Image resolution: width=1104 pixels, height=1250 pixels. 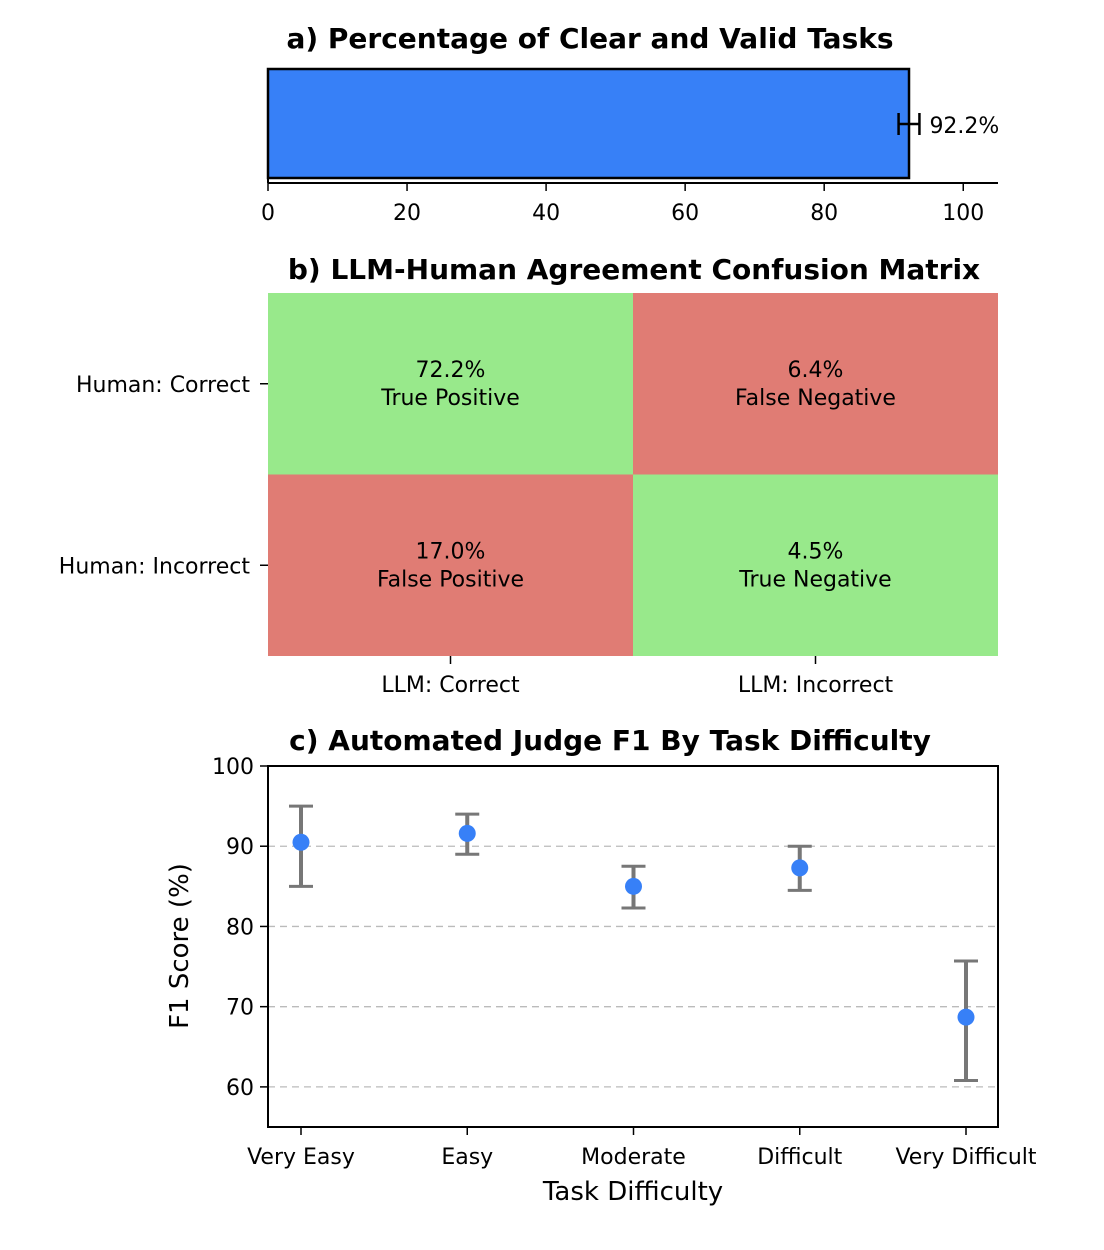 What do you see at coordinates (588, 123) in the screenshot?
I see `bar` at bounding box center [588, 123].